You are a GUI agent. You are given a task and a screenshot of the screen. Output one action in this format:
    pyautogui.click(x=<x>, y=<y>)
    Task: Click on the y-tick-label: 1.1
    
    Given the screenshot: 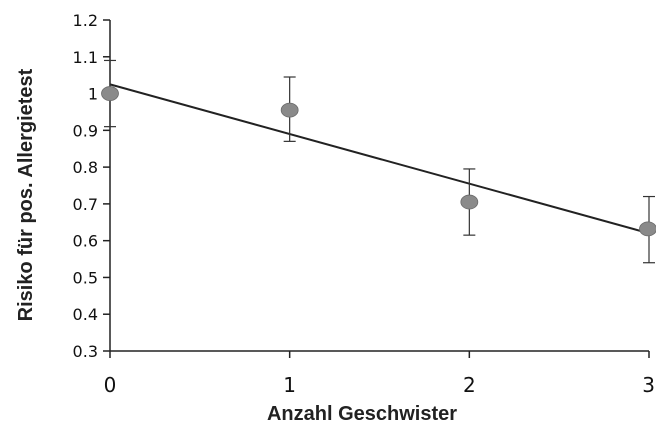 What is the action you would take?
    pyautogui.click(x=85, y=57)
    